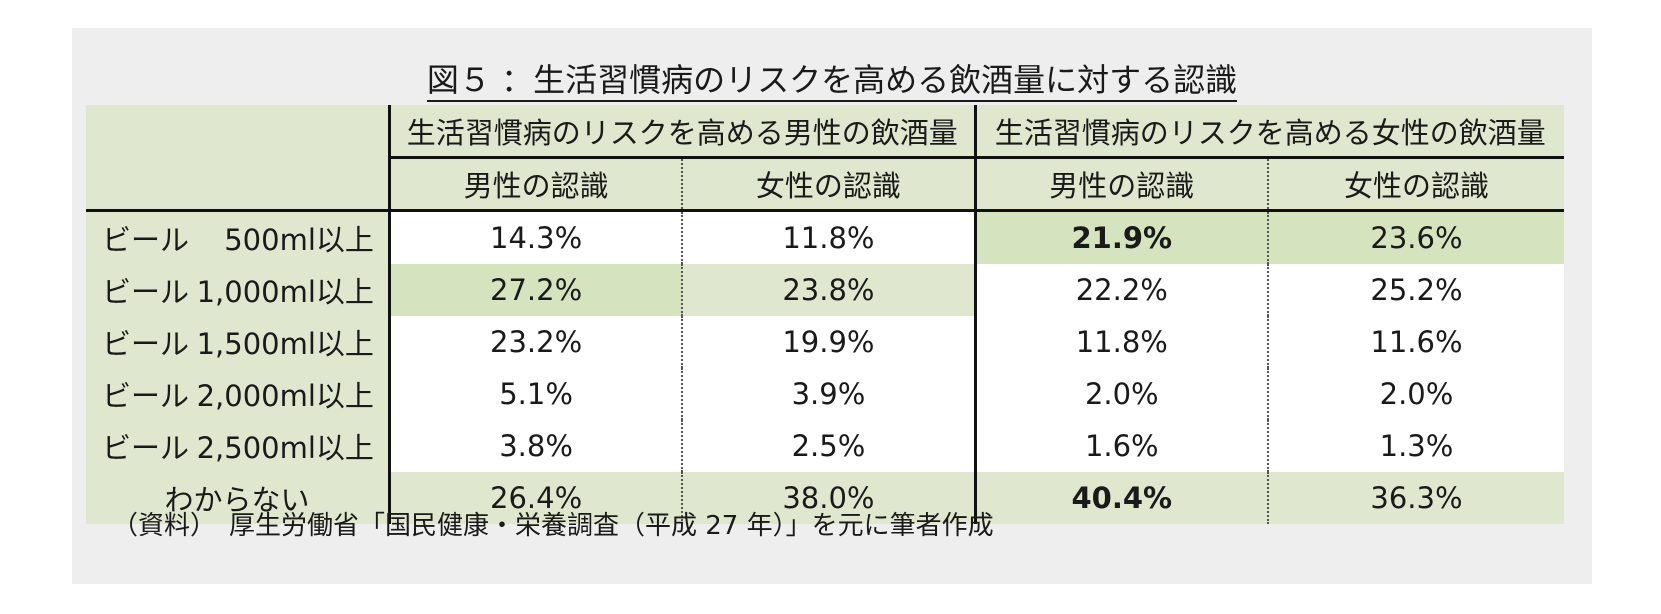 This screenshot has width=1661, height=614. Describe the element at coordinates (1415, 498) in the screenshot. I see `table-cell: 36.3%` at that location.